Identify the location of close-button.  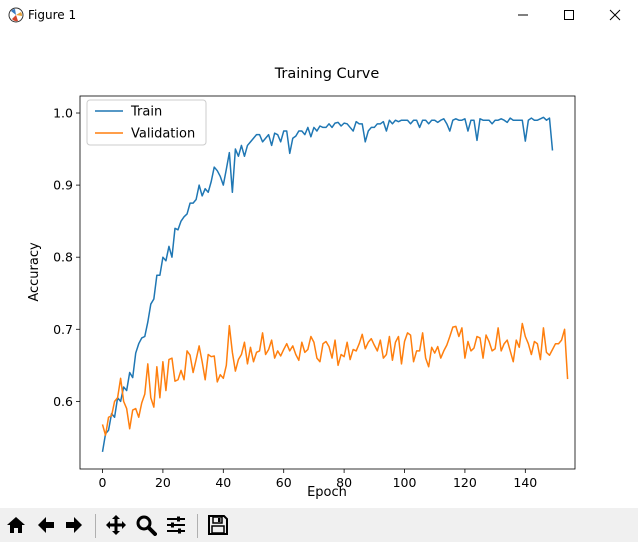
(615, 15).